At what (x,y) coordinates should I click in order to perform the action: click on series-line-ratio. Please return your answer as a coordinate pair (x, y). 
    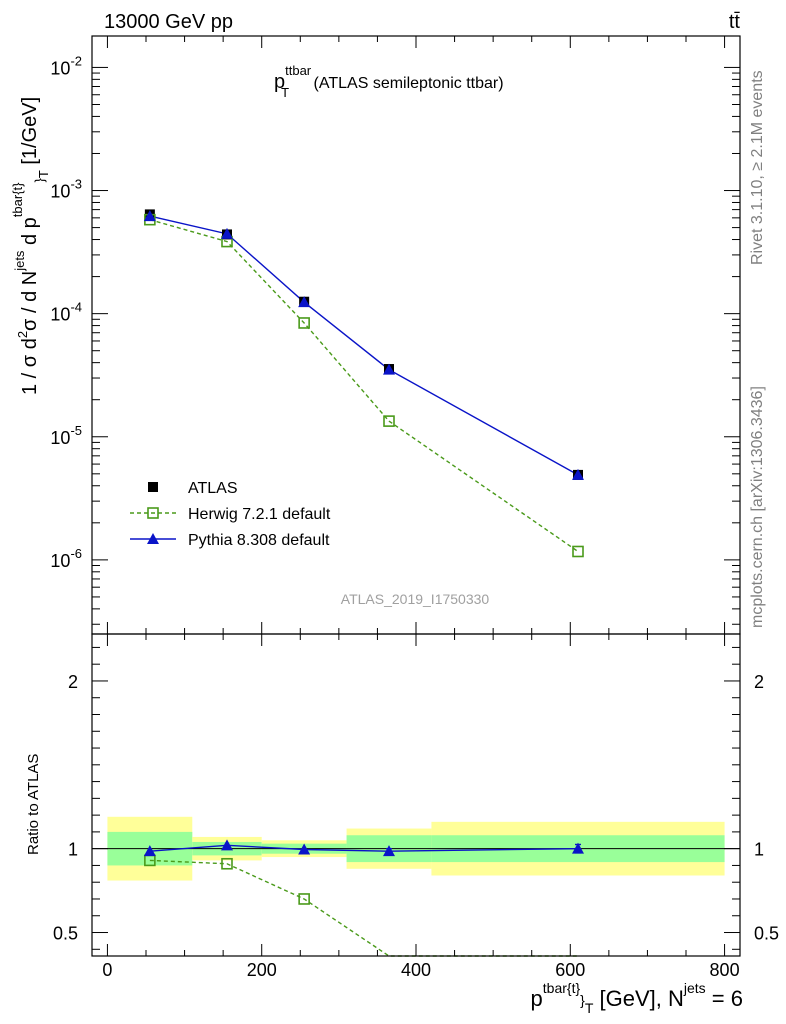
    Looking at the image, I should click on (363, 908).